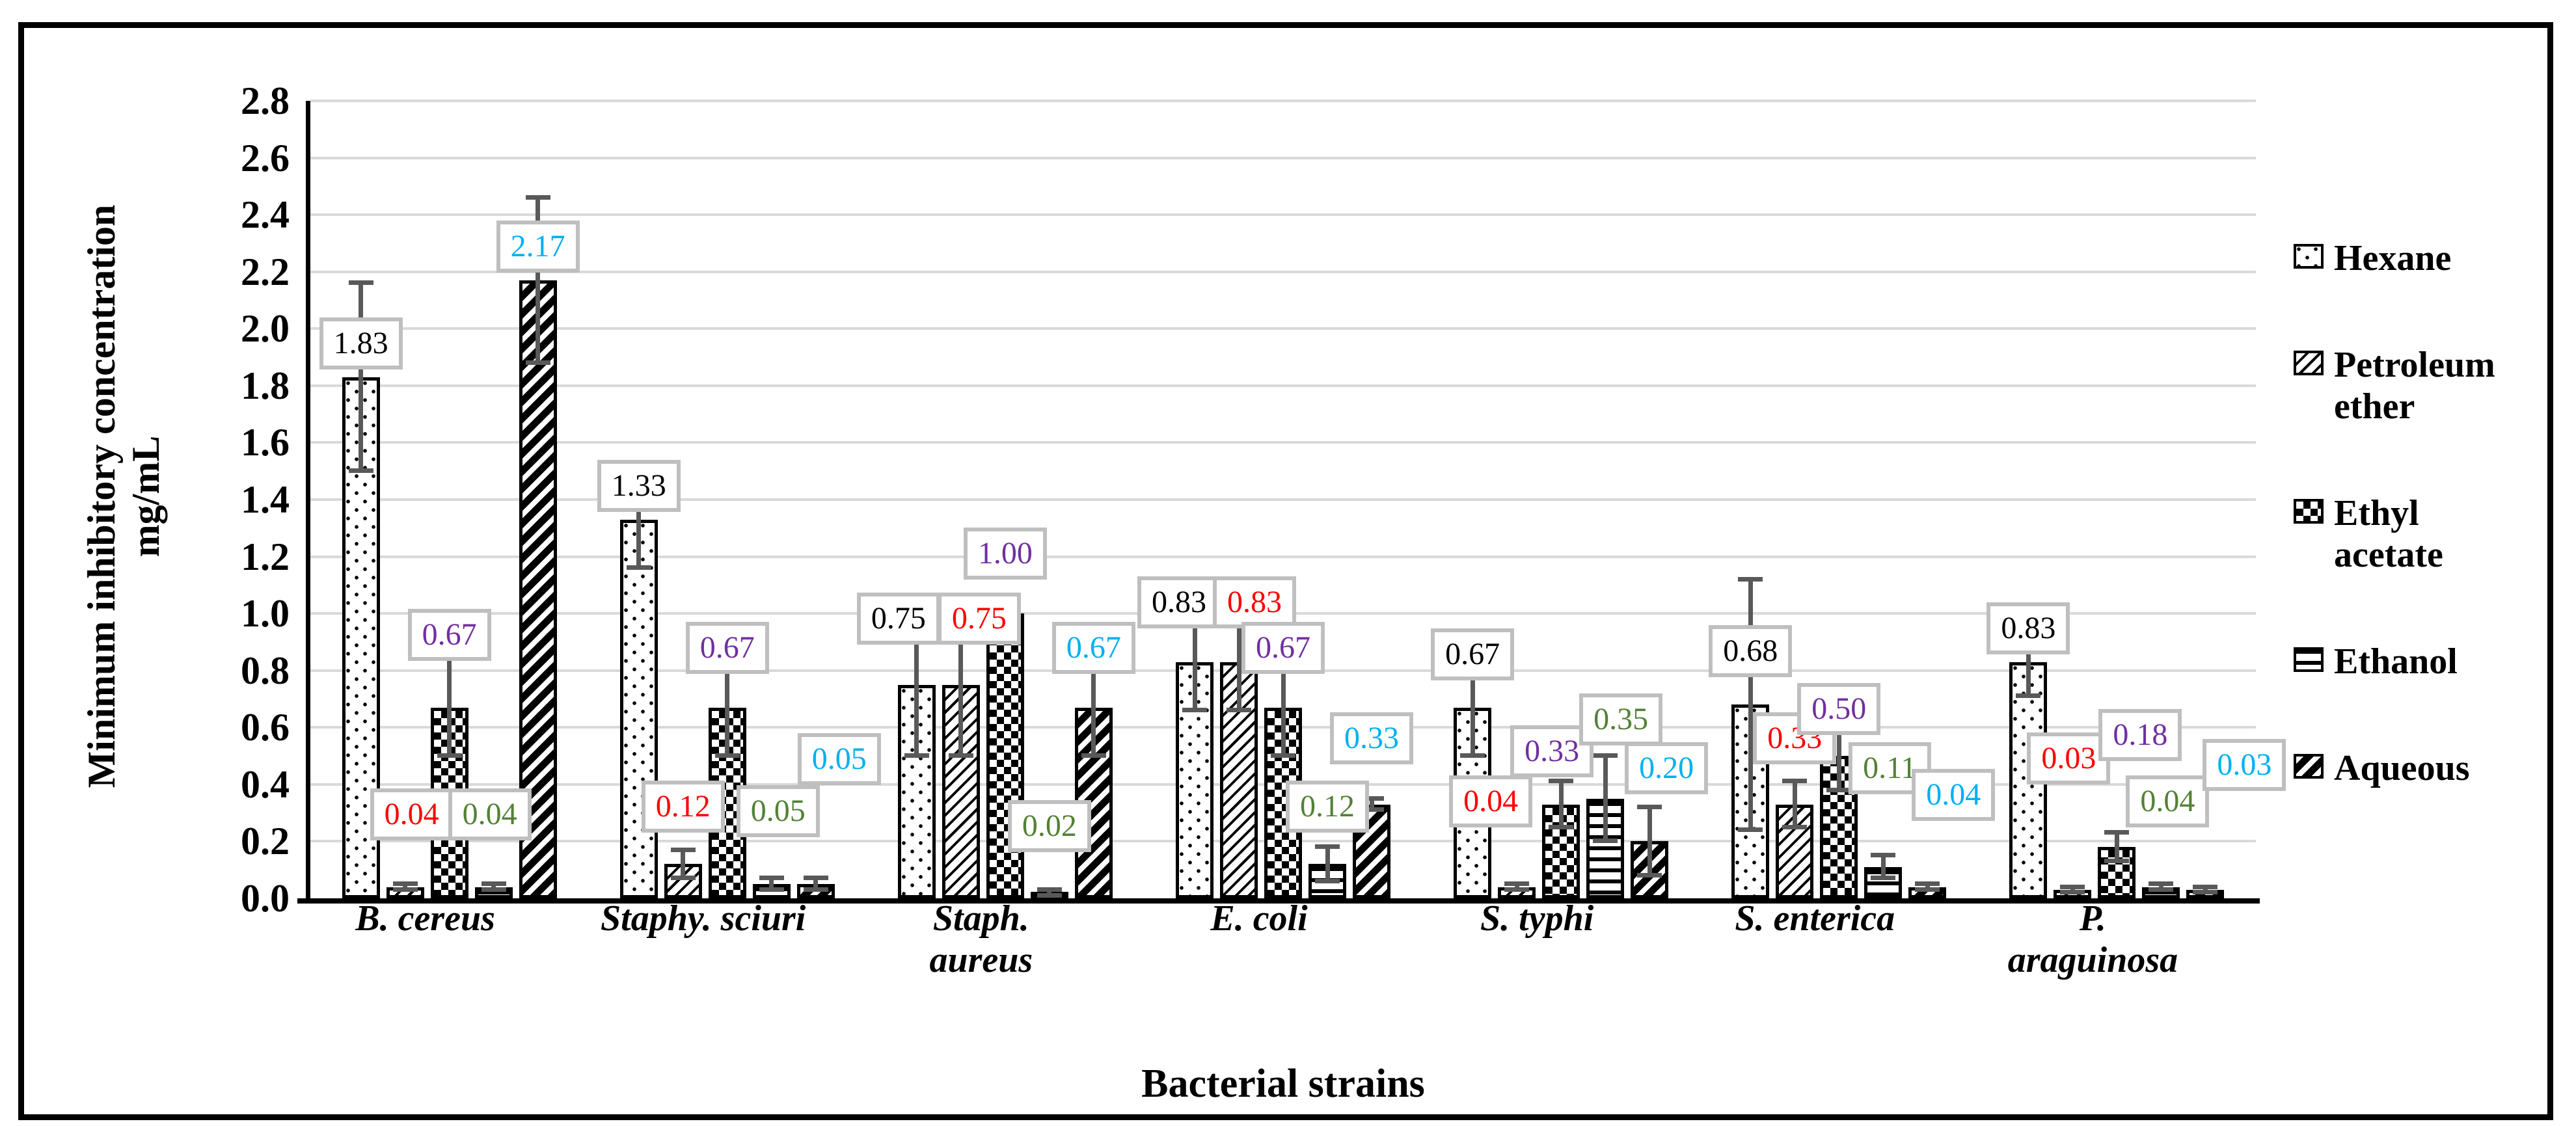  I want to click on x-axis-title: Bacterial strains, so click(1283, 1084).